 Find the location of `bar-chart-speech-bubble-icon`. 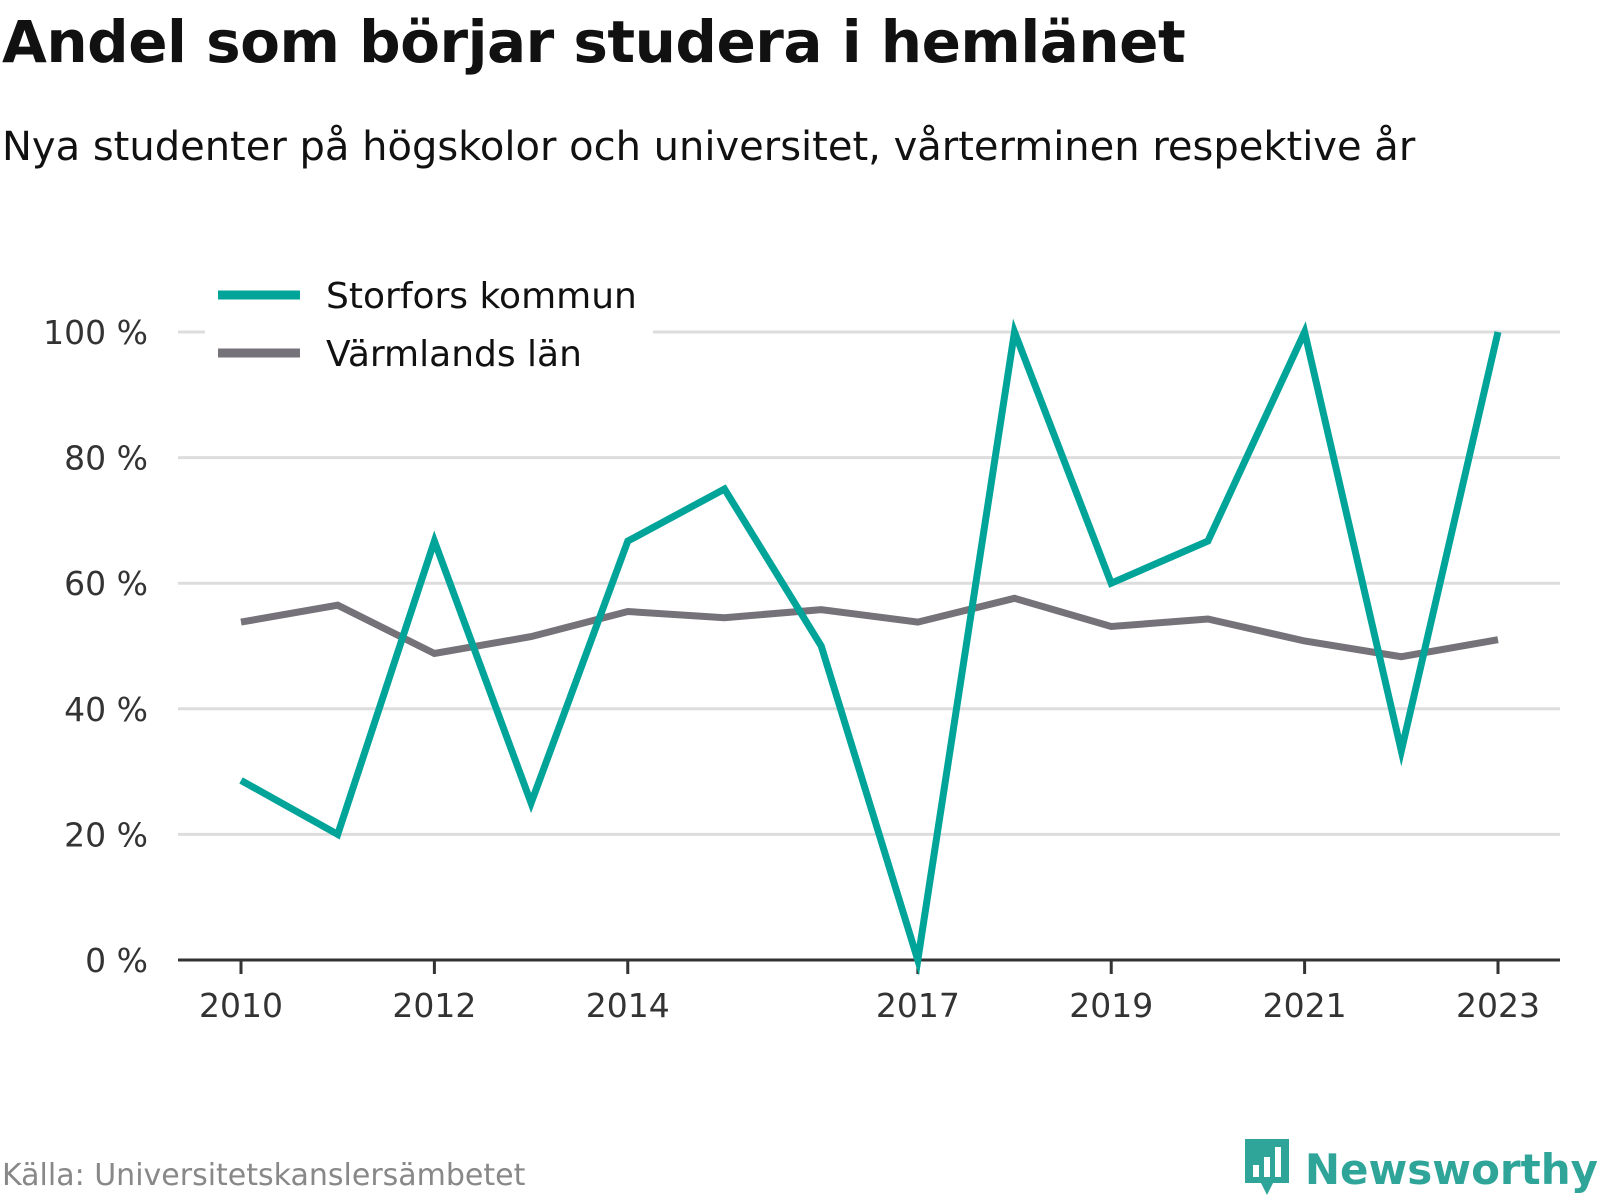

bar-chart-speech-bubble-icon is located at coordinates (1267, 1169).